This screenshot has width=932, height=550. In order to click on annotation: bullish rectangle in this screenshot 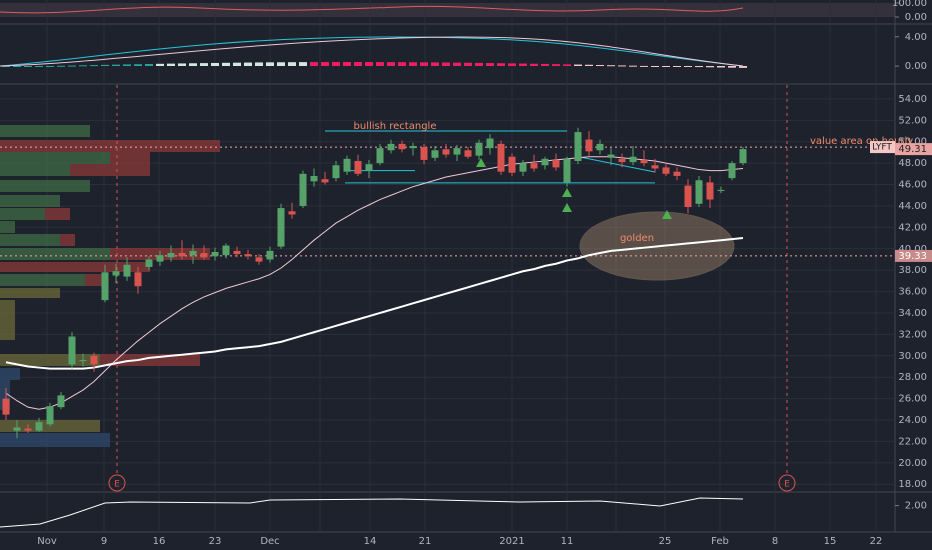, I will do `click(395, 126)`.